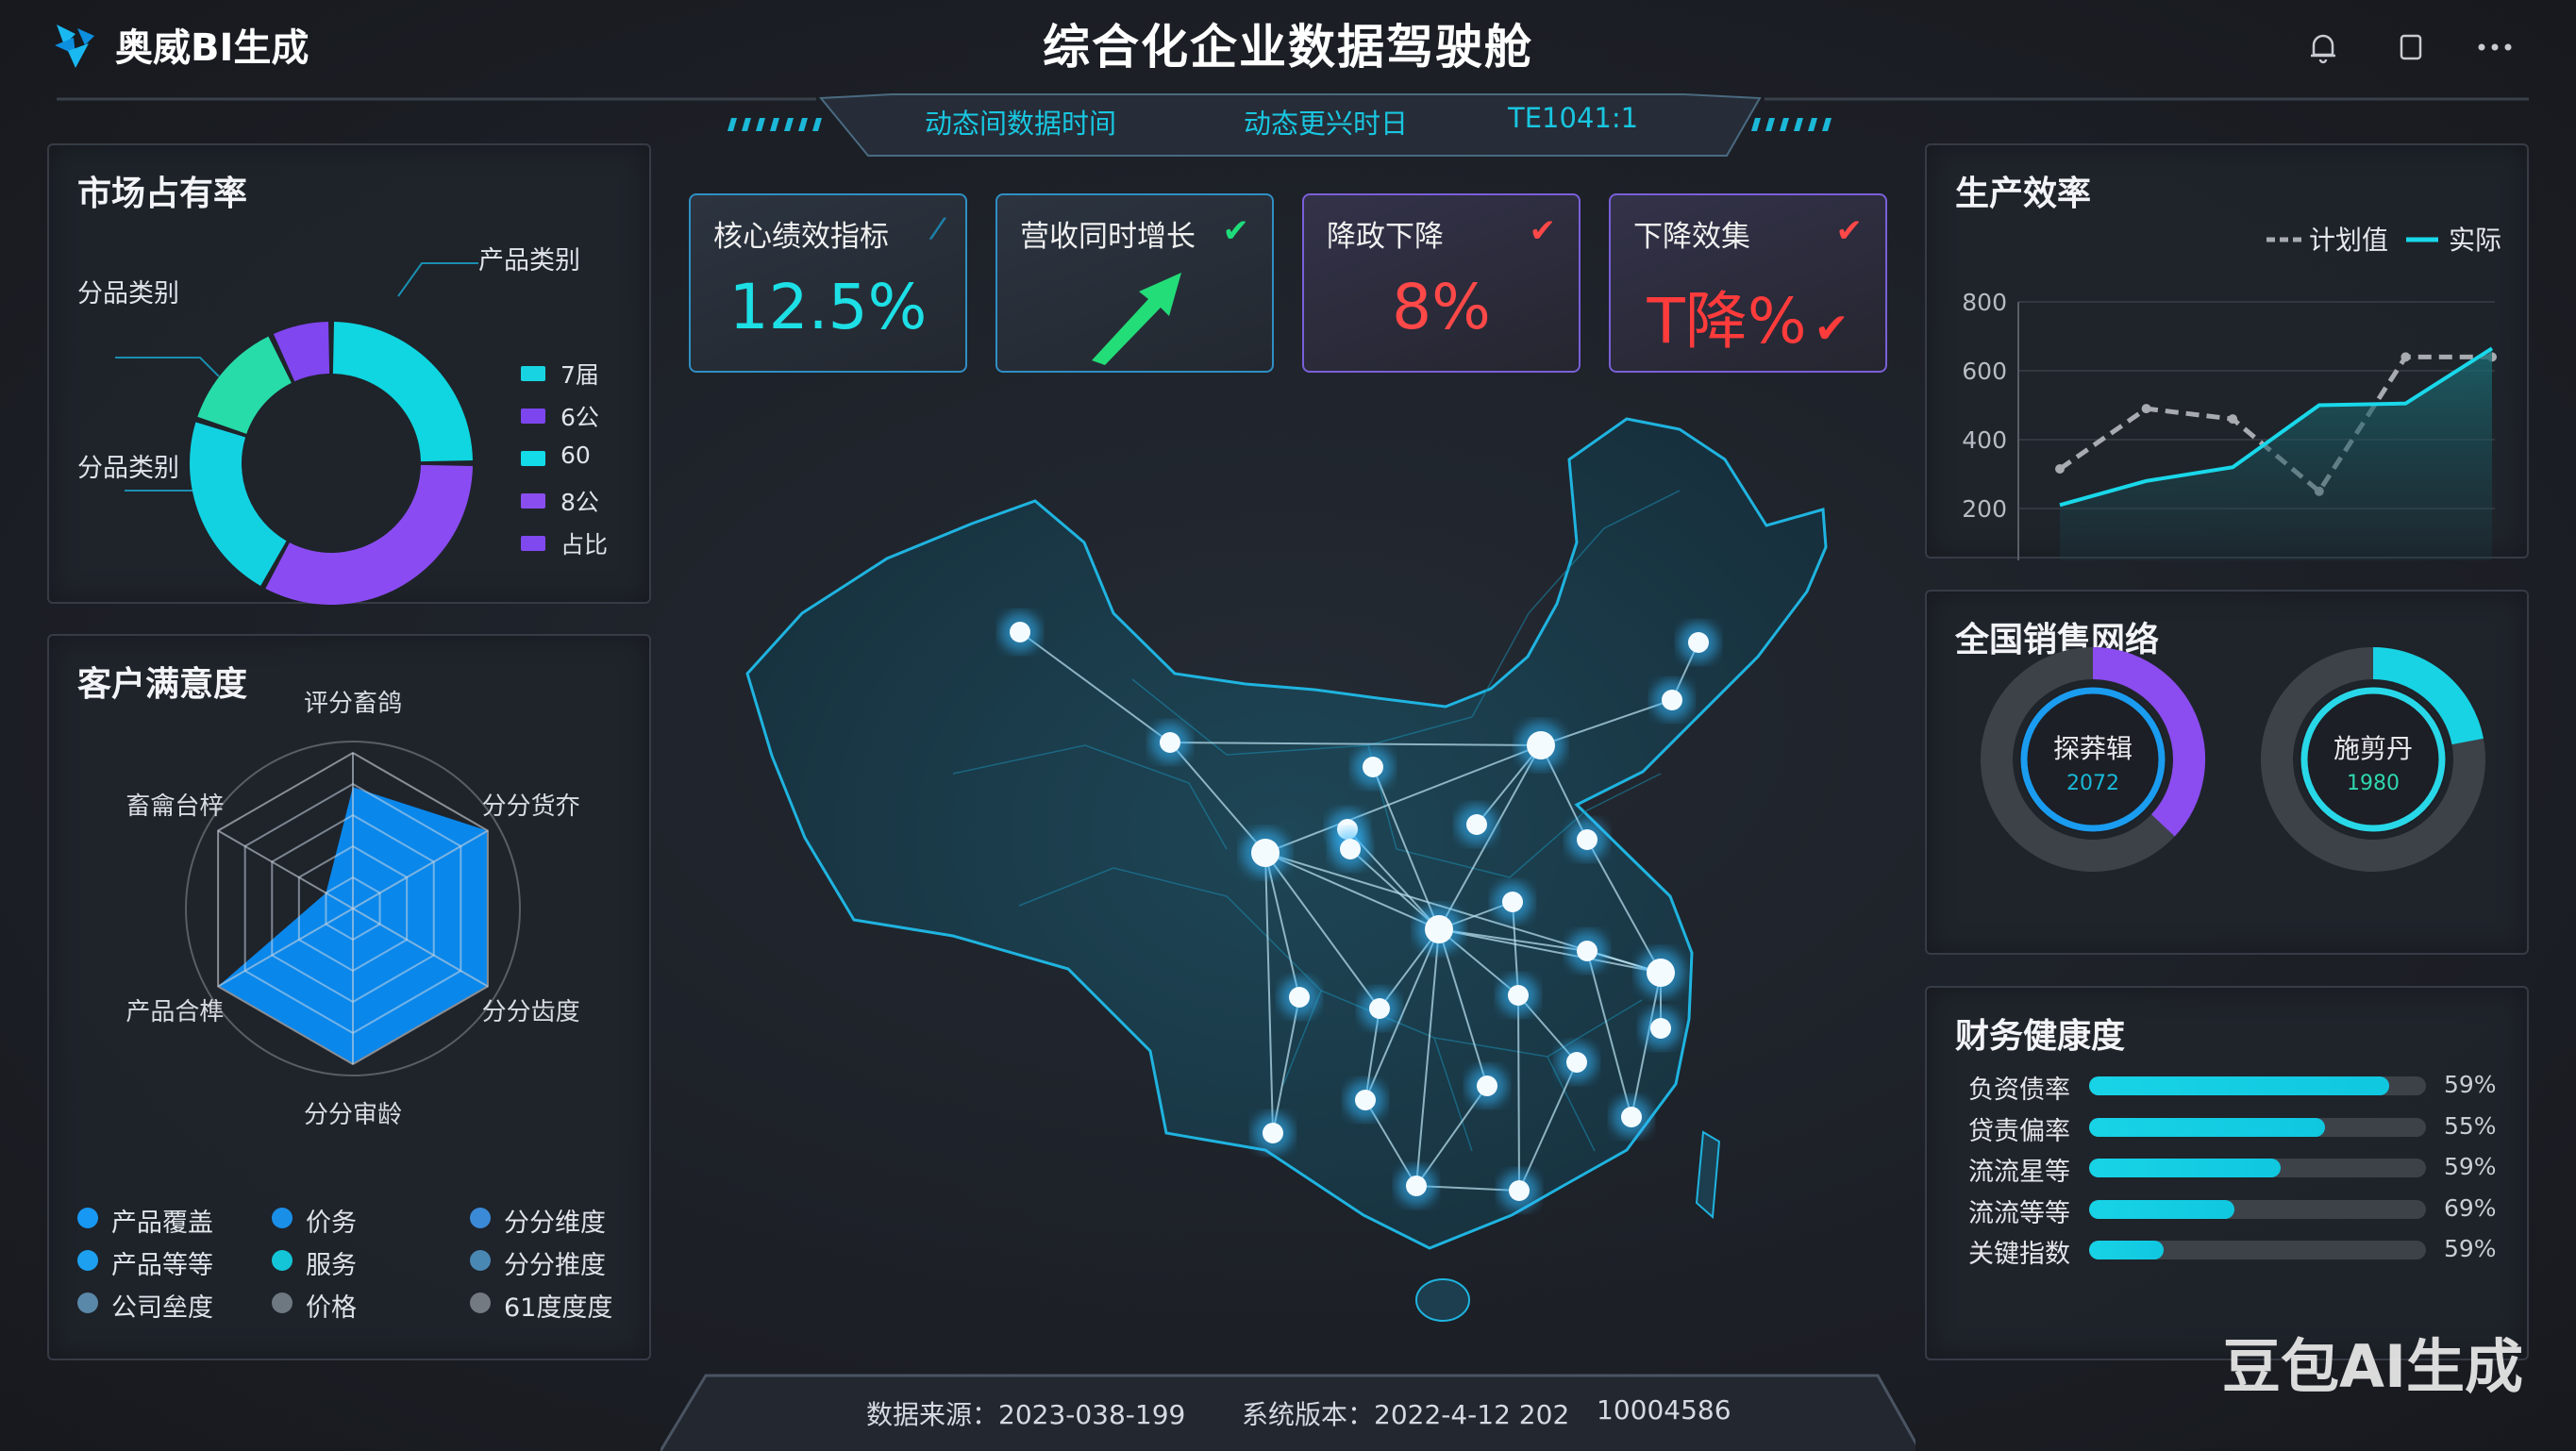  I want to click on subheader-frame, so click(1293, 125).